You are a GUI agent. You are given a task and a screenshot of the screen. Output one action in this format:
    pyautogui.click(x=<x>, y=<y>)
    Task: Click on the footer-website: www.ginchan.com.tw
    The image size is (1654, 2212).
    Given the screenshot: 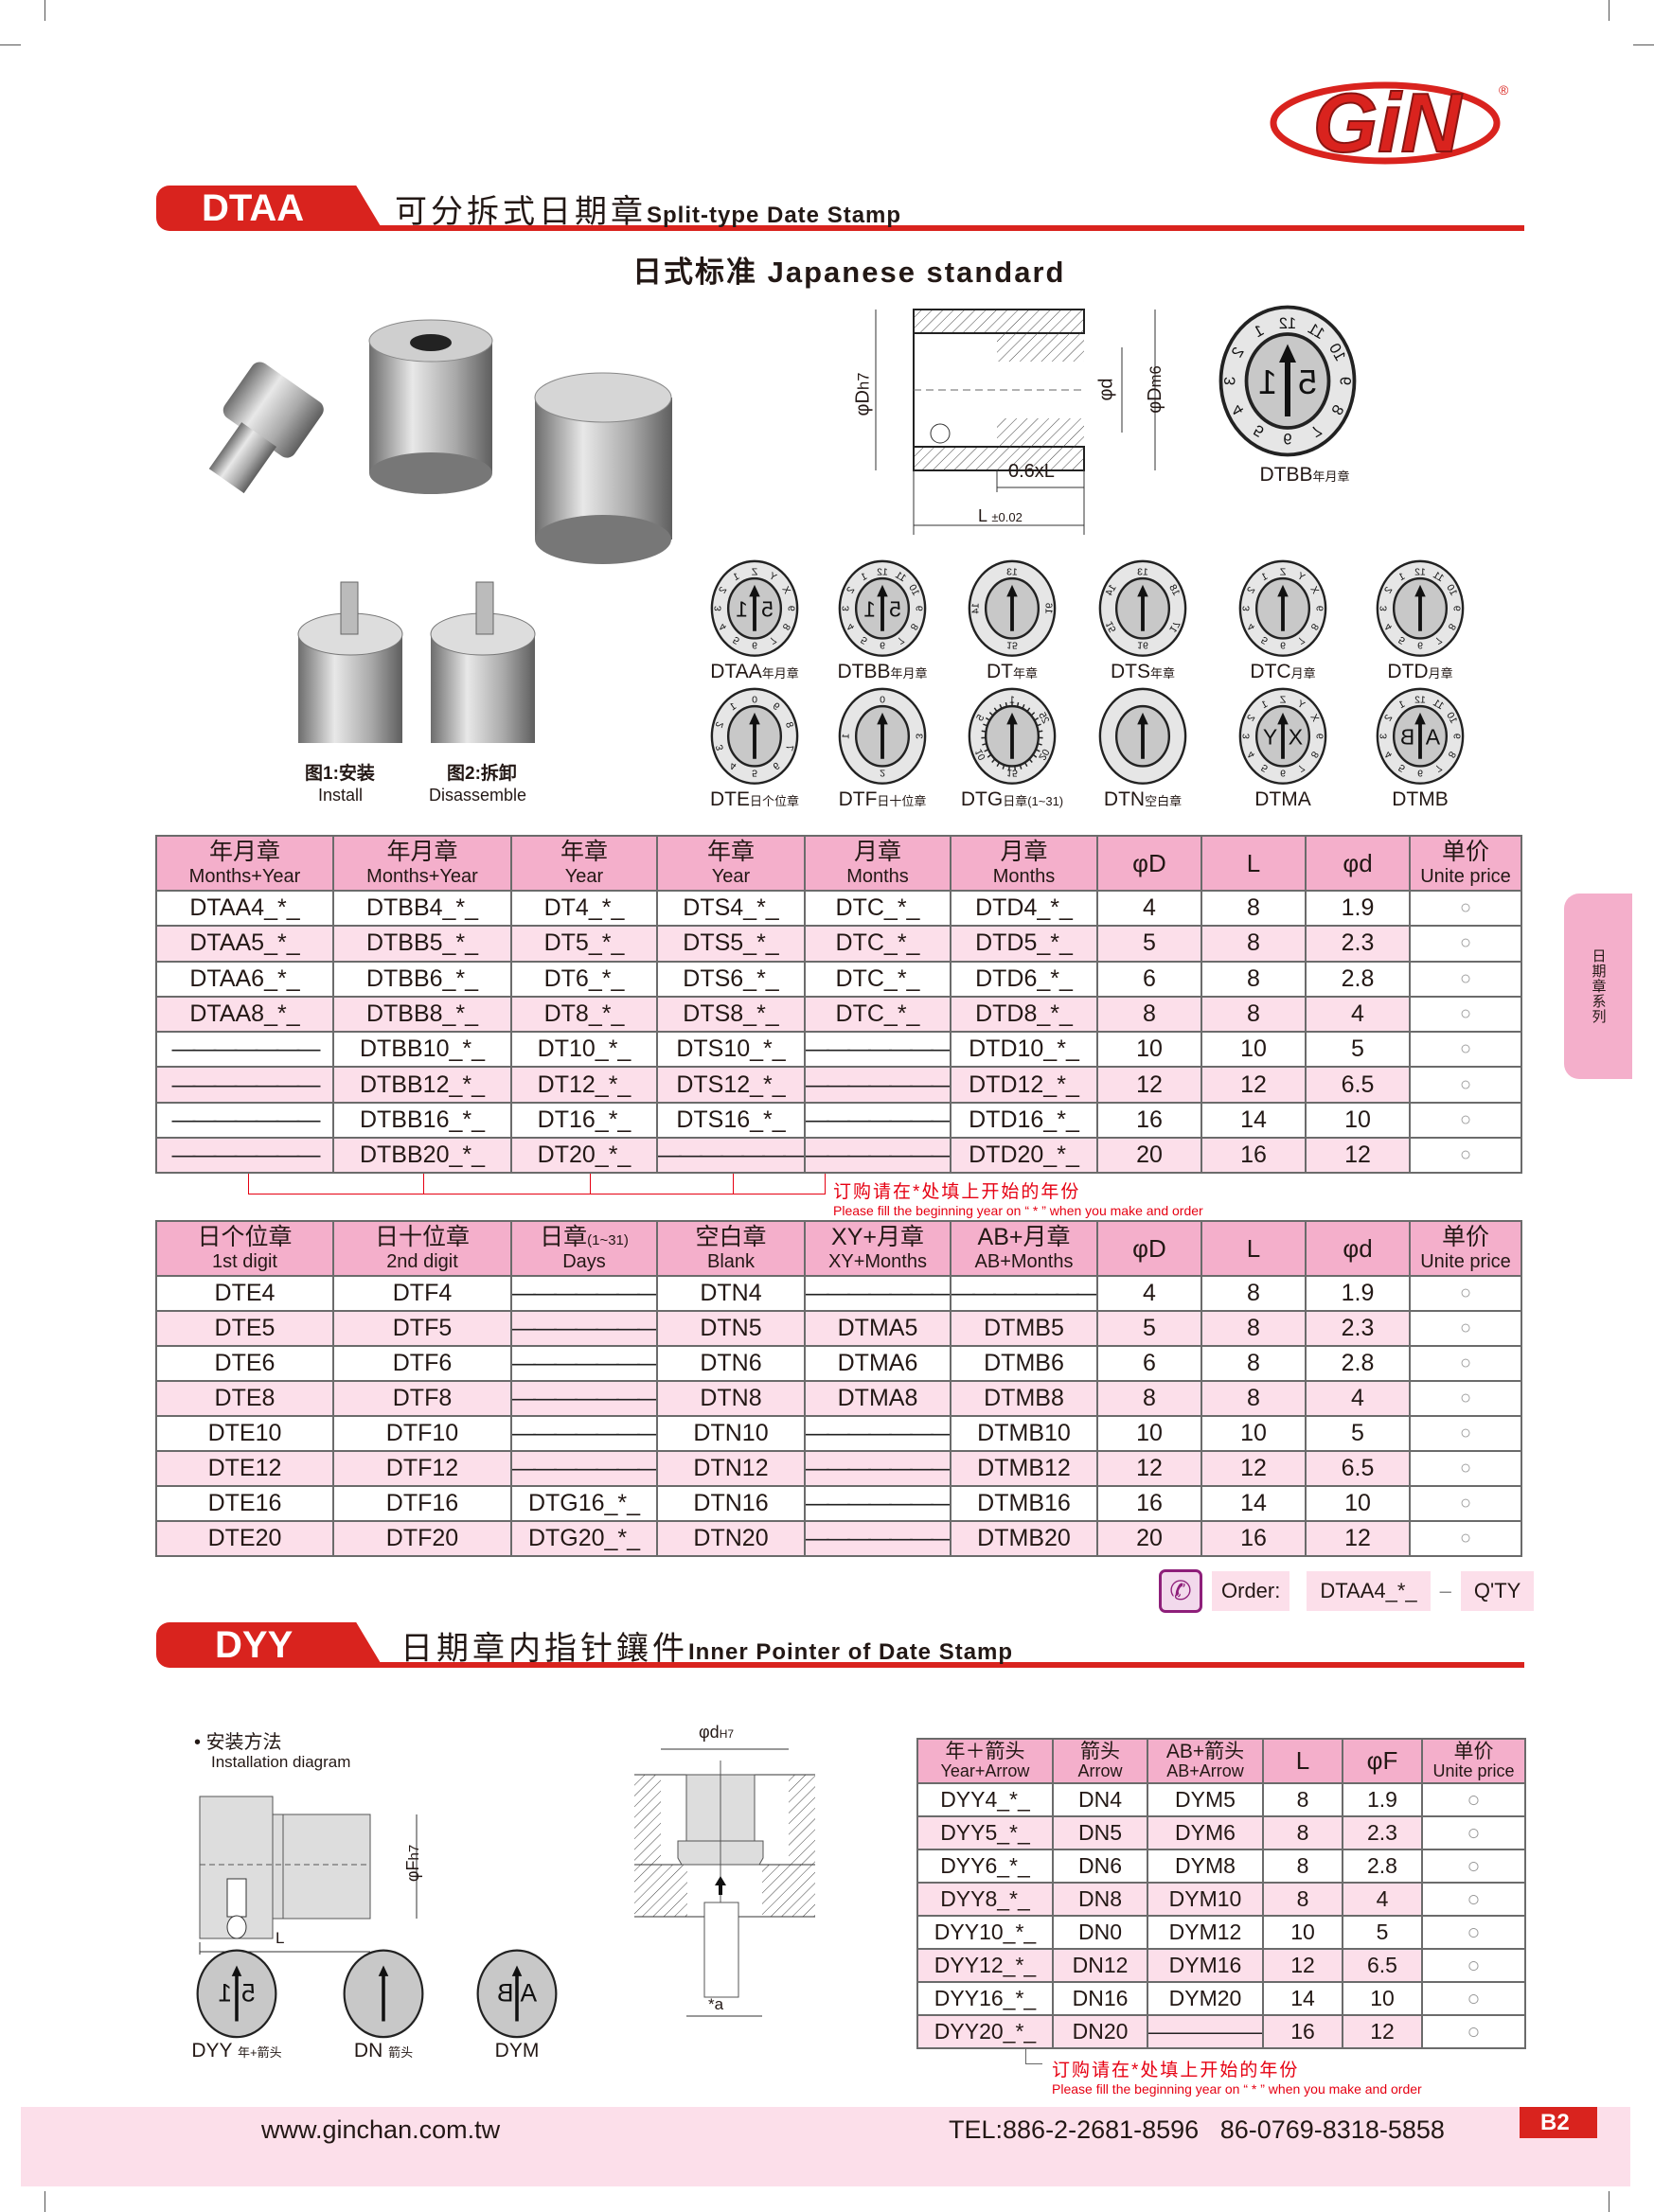 What is the action you would take?
    pyautogui.click(x=381, y=2129)
    